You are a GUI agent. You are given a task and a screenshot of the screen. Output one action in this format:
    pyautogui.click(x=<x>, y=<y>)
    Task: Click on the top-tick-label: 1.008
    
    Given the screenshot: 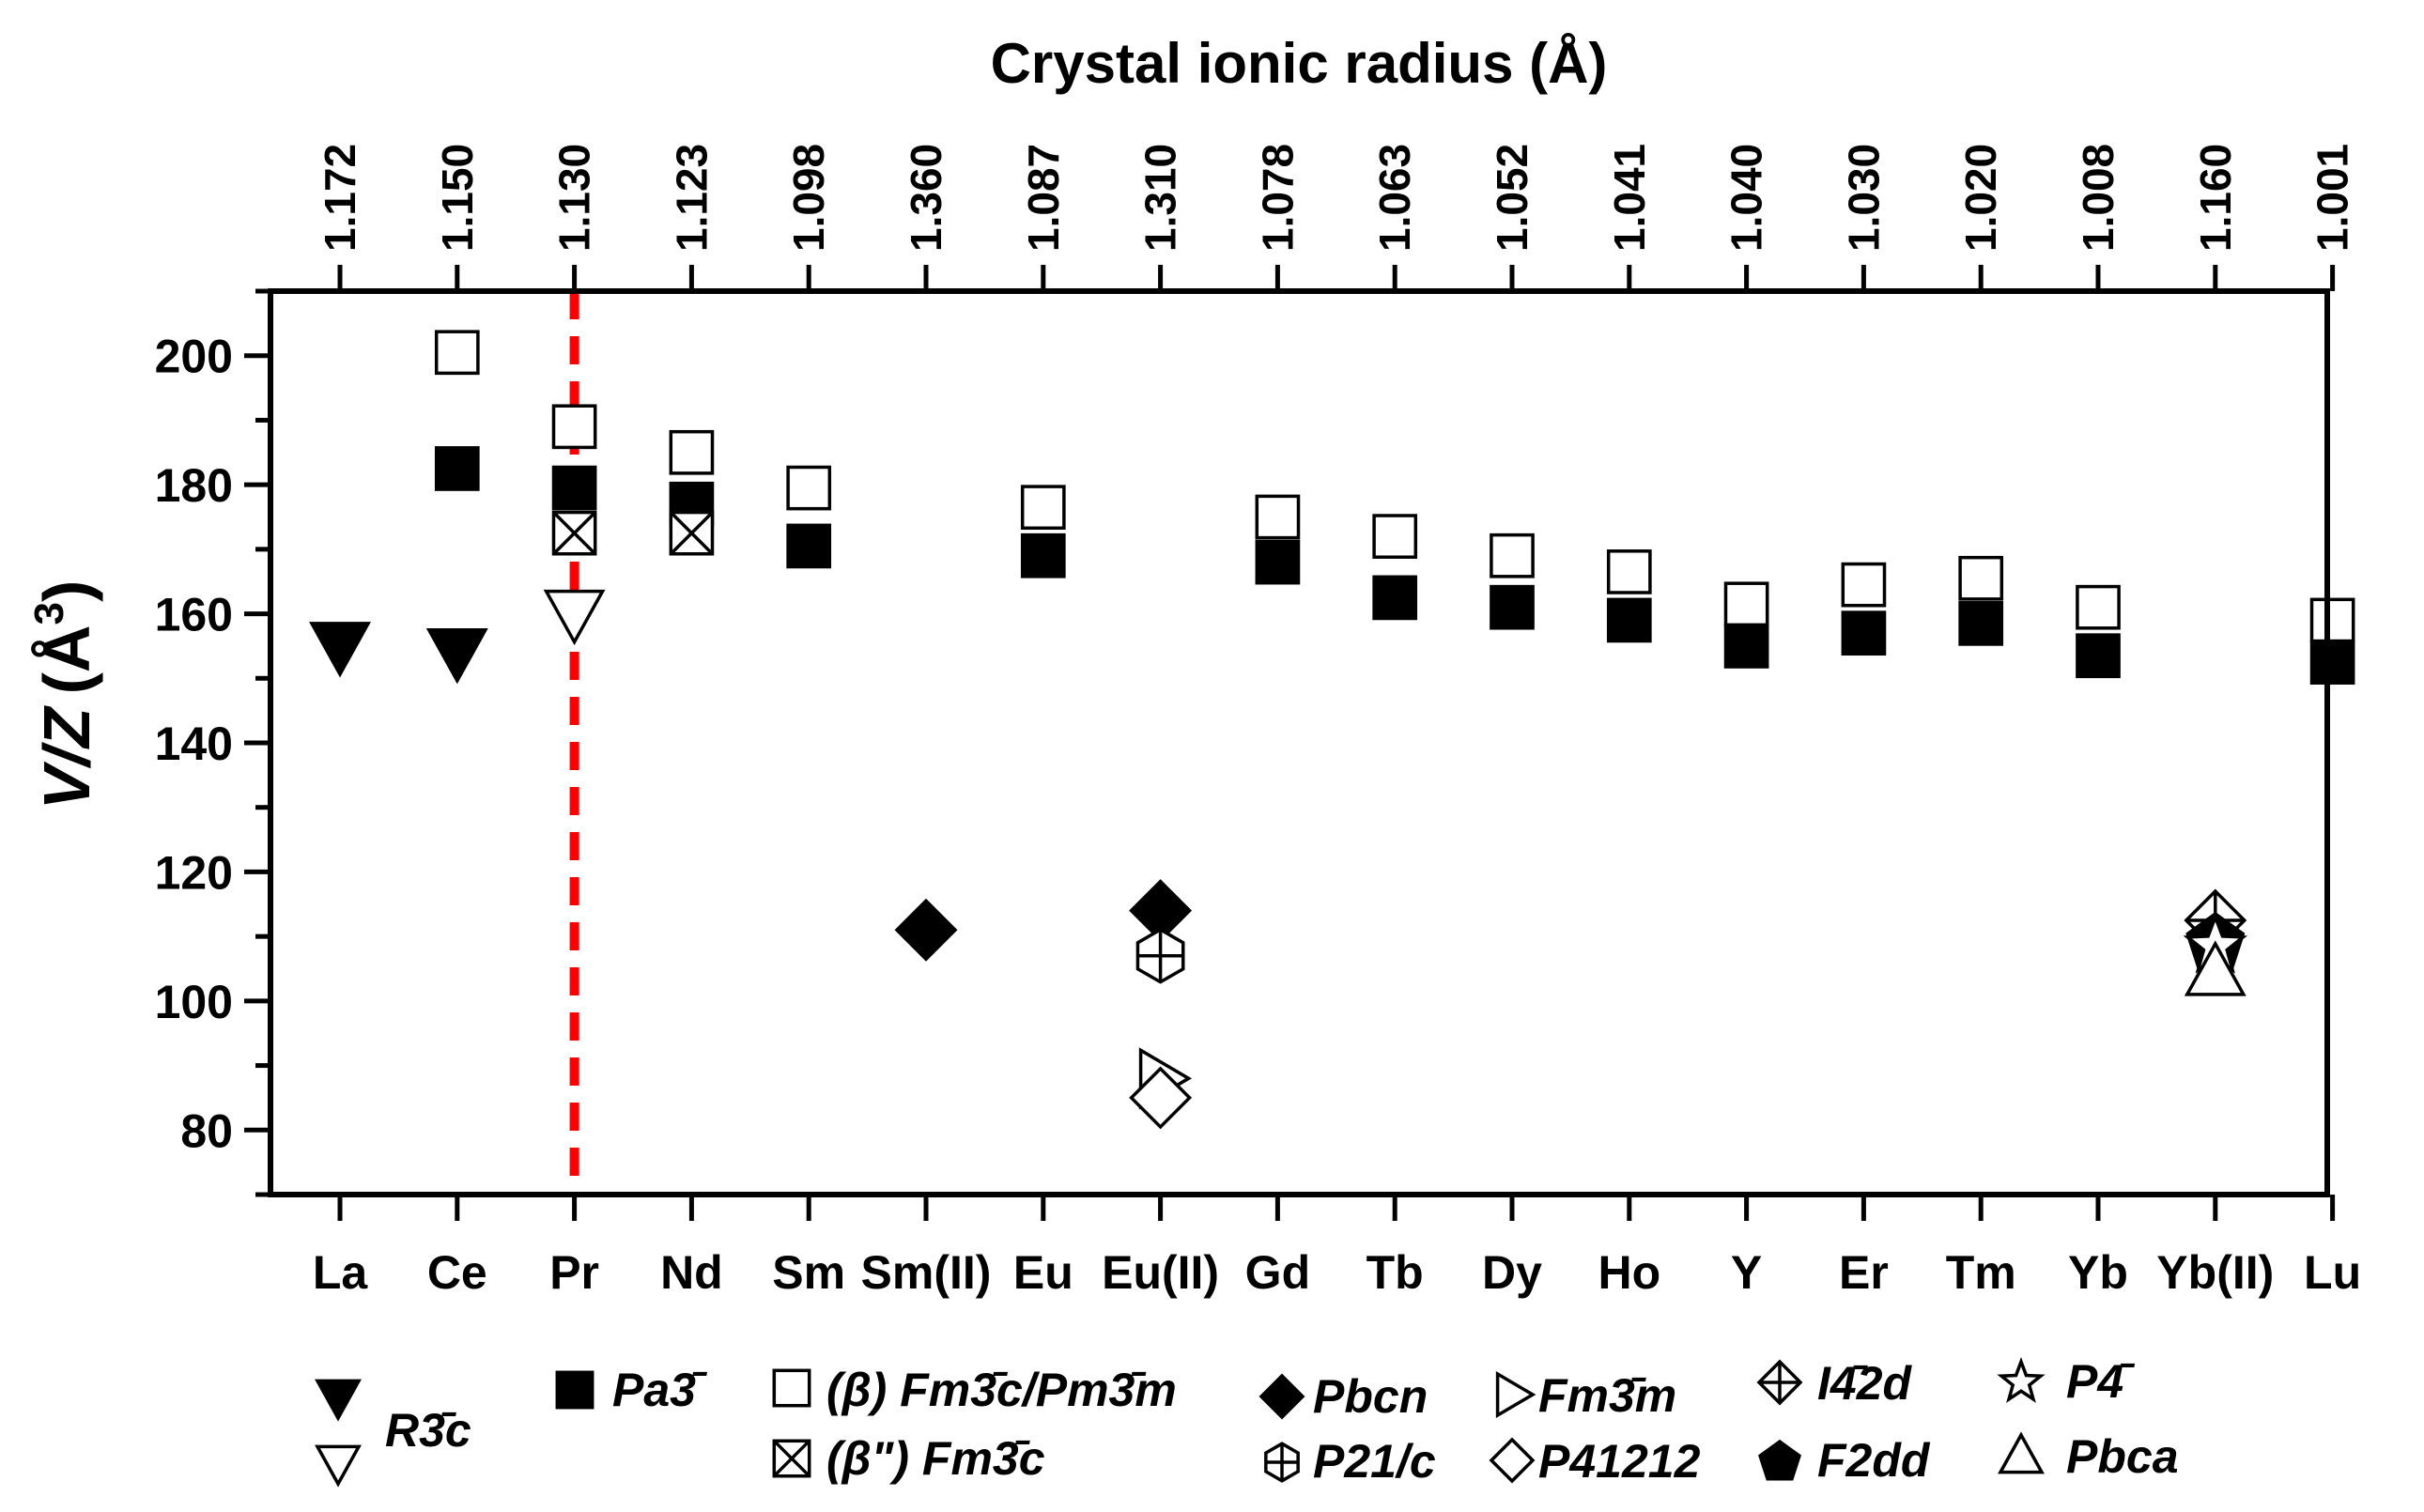 What is the action you would take?
    pyautogui.click(x=2099, y=198)
    